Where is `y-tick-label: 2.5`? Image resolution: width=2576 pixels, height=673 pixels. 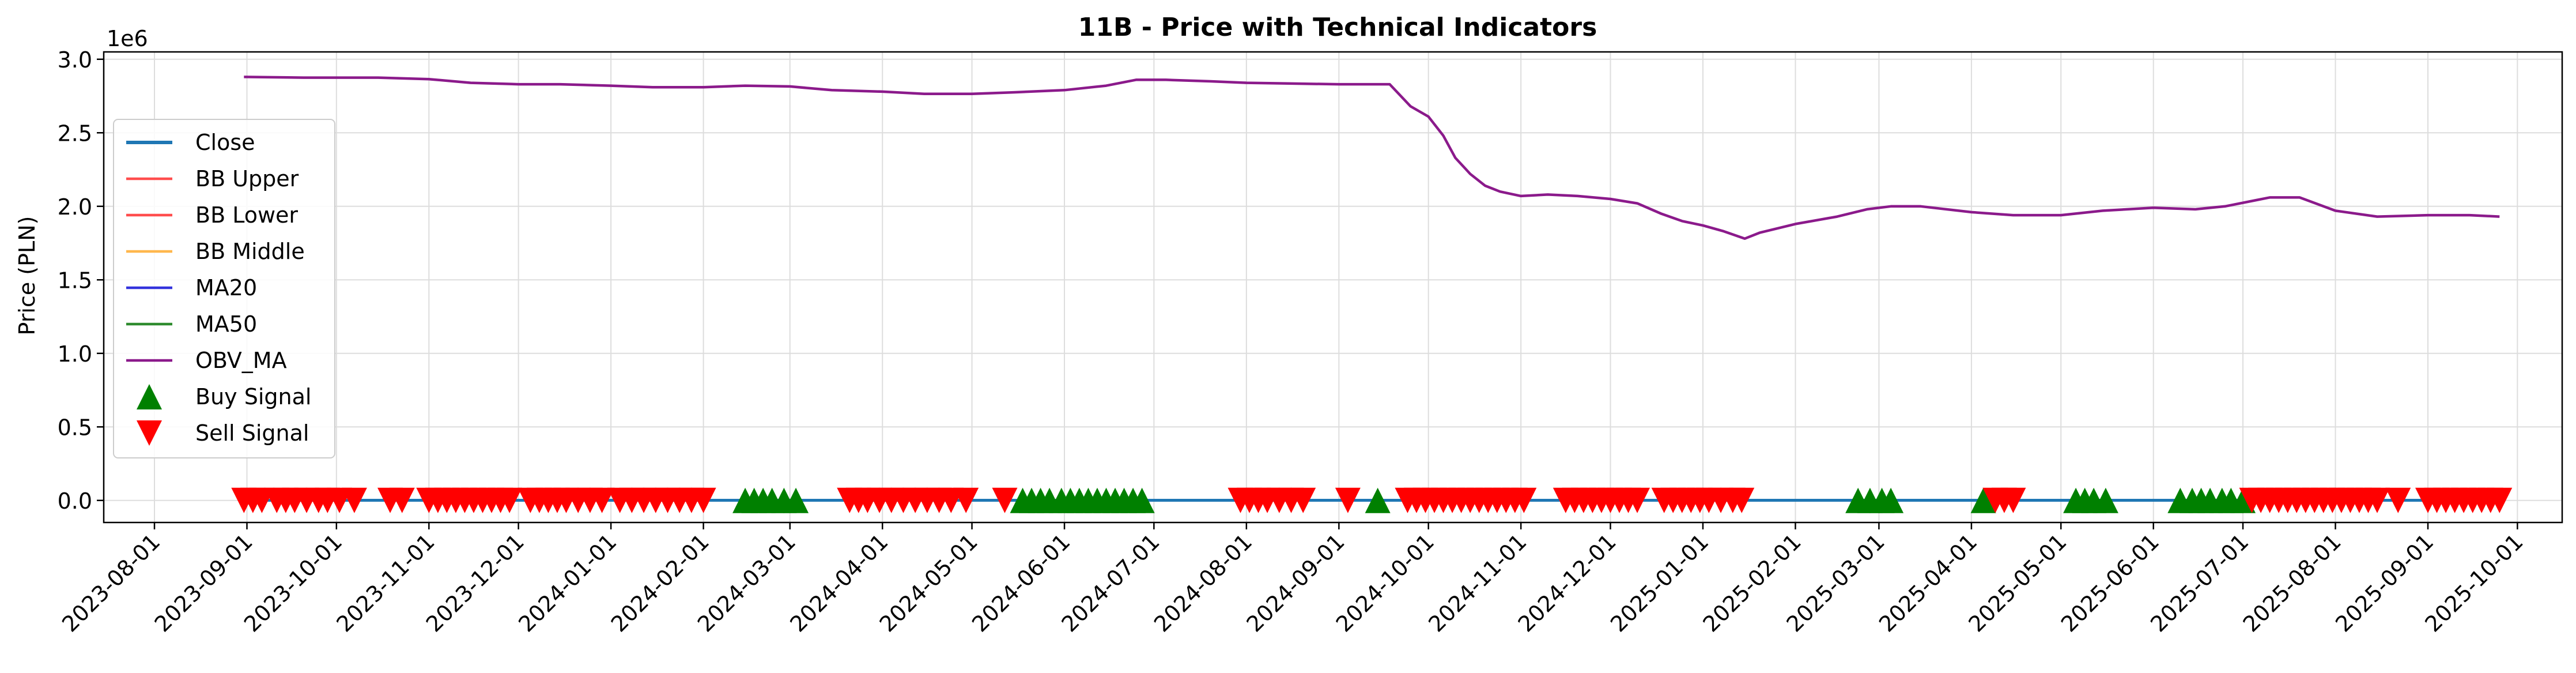
y-tick-label: 2.5 is located at coordinates (75, 133).